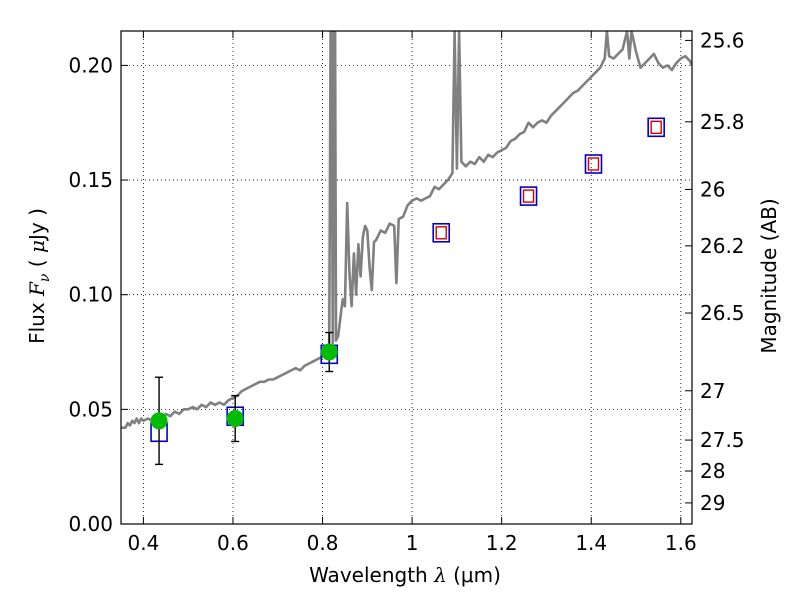  I want to click on magnitude-tick-label: 28, so click(712, 471).